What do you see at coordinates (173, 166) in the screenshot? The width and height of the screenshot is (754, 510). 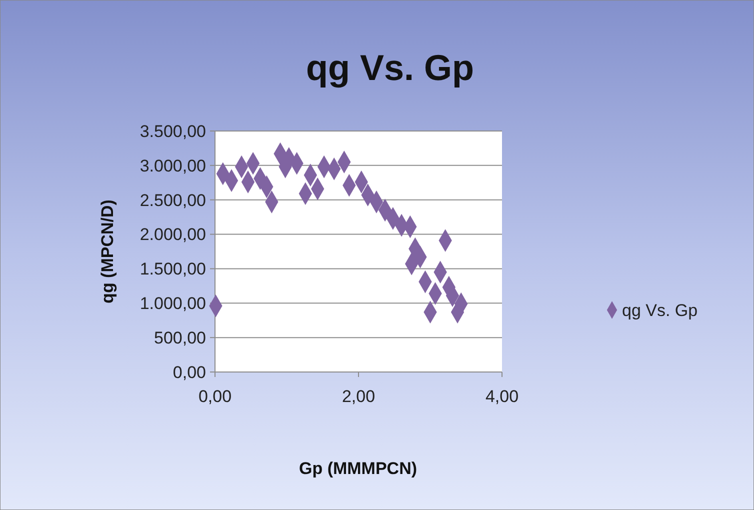 I see `y-tick-label: 3.000,00` at bounding box center [173, 166].